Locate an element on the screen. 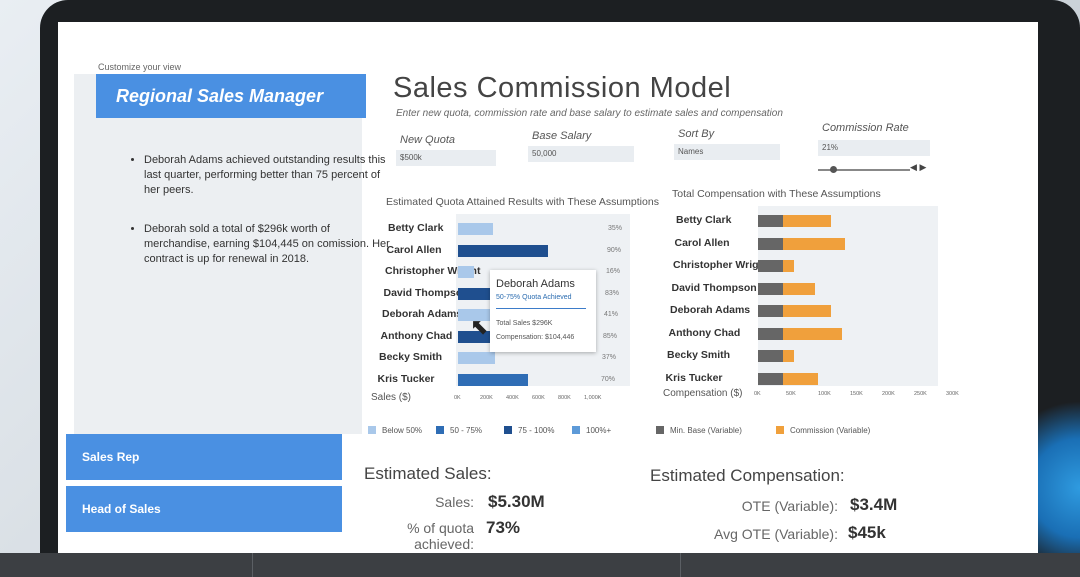 The height and width of the screenshot is (577, 1080). comp-tick: 200K is located at coordinates (888, 394).